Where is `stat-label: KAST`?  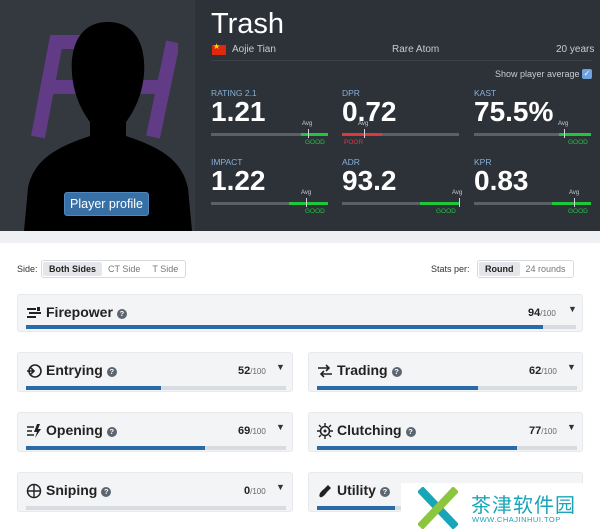
stat-label: KAST is located at coordinates (485, 93).